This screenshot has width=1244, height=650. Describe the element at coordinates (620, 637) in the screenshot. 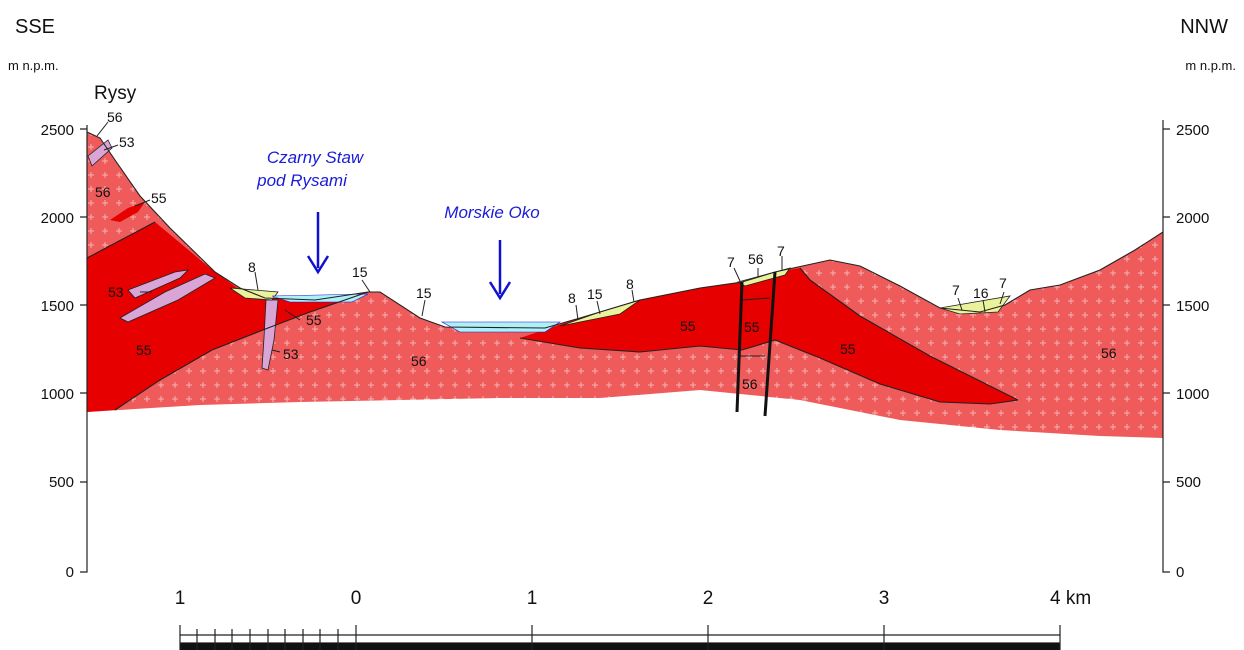

I see `distance-scale-bar` at that location.